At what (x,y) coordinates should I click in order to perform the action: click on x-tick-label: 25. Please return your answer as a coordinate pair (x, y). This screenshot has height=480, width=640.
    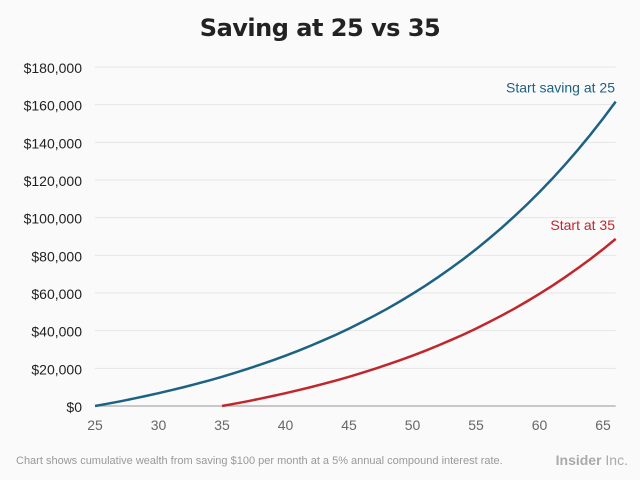
    Looking at the image, I should click on (95, 425).